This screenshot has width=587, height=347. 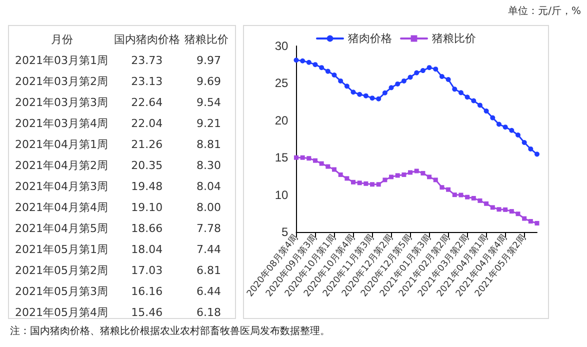 What do you see at coordinates (544, 11) in the screenshot?
I see `chart-subtitle: 单位：元/斤，%` at bounding box center [544, 11].